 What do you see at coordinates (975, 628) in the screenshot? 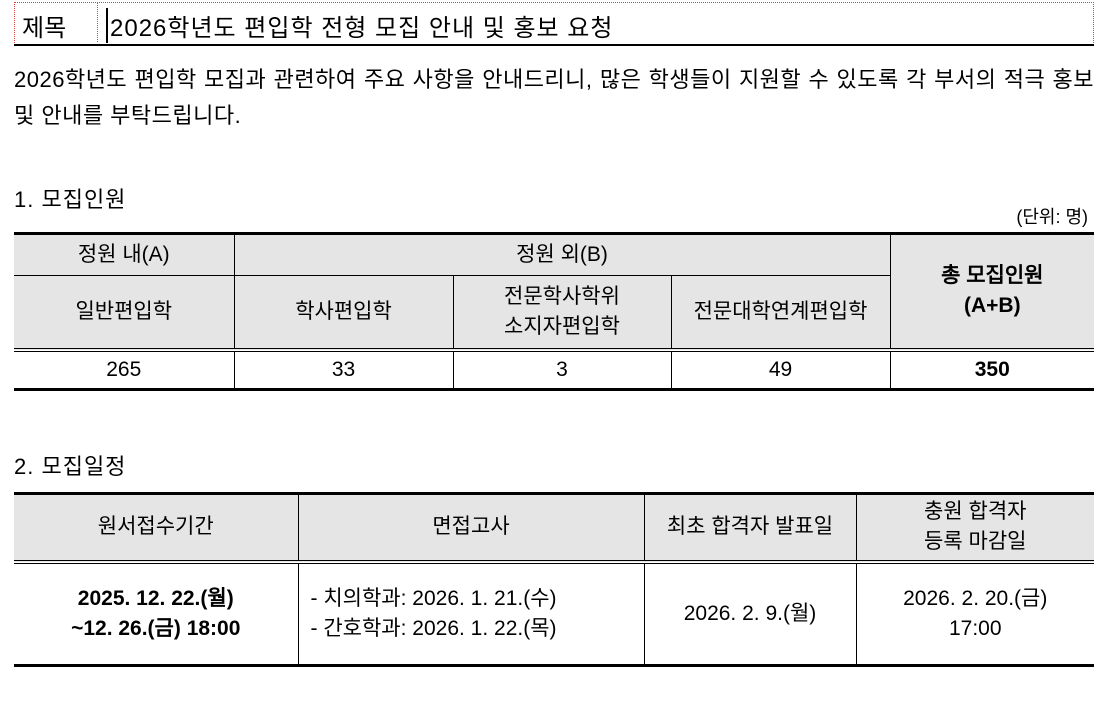
I see `registration-time: 17:00` at bounding box center [975, 628].